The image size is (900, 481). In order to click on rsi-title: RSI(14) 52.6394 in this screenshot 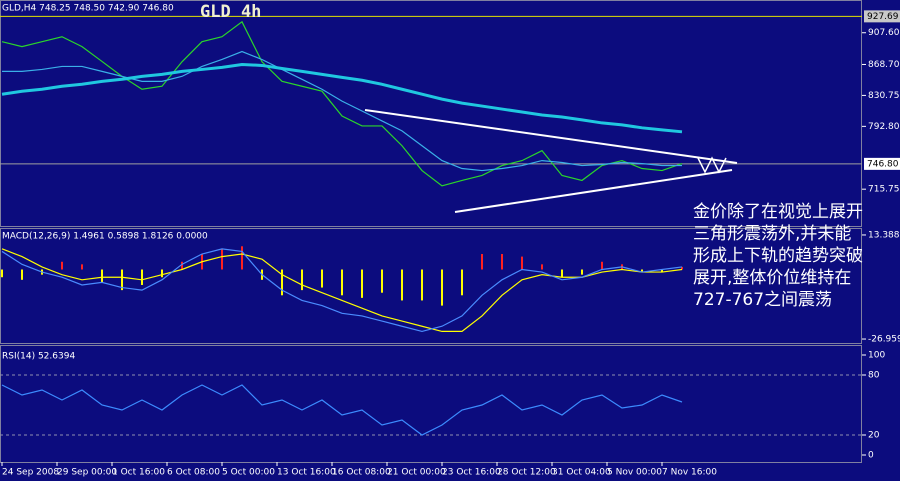, I will do `click(38, 357)`.